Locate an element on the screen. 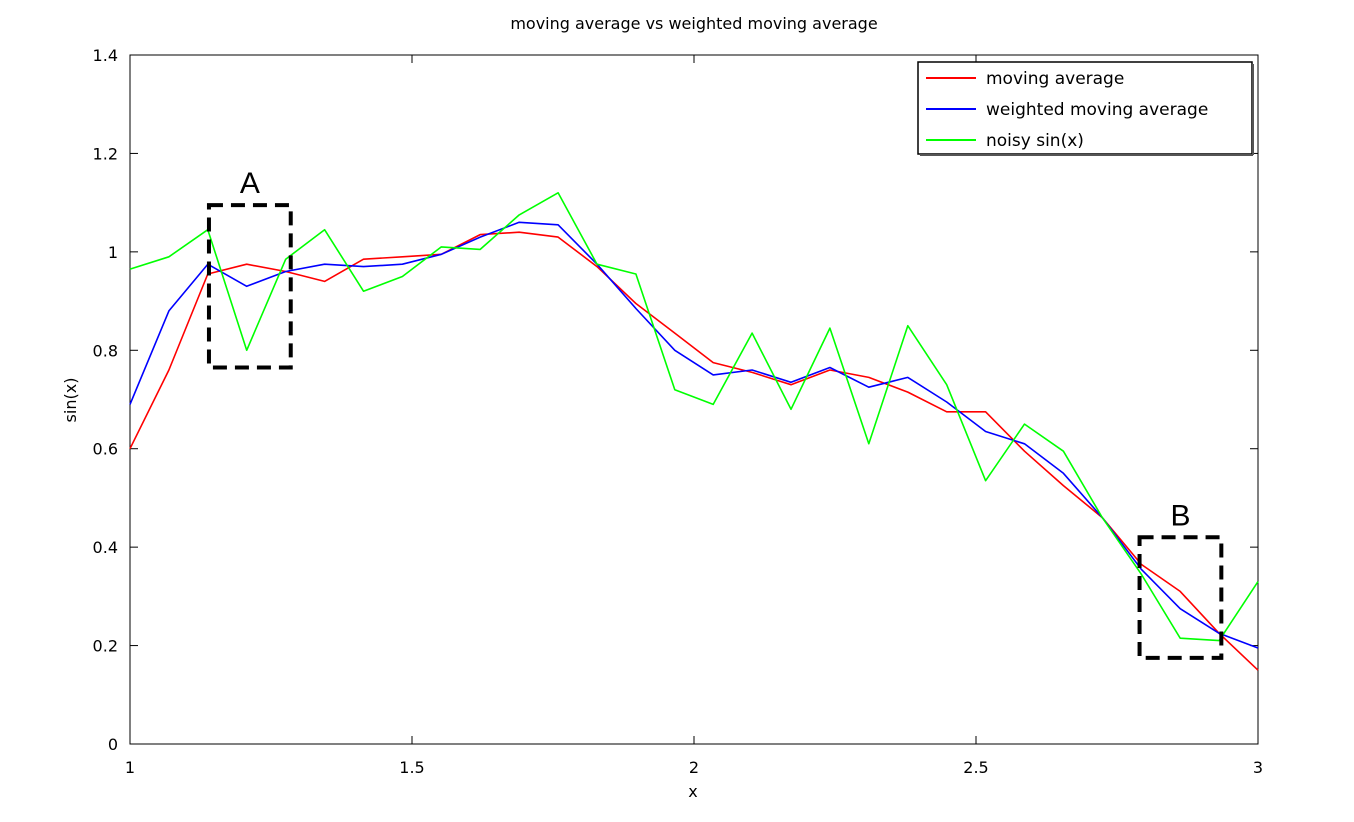 The height and width of the screenshot is (822, 1354). y-tick-label: 1.2 is located at coordinates (105, 153).